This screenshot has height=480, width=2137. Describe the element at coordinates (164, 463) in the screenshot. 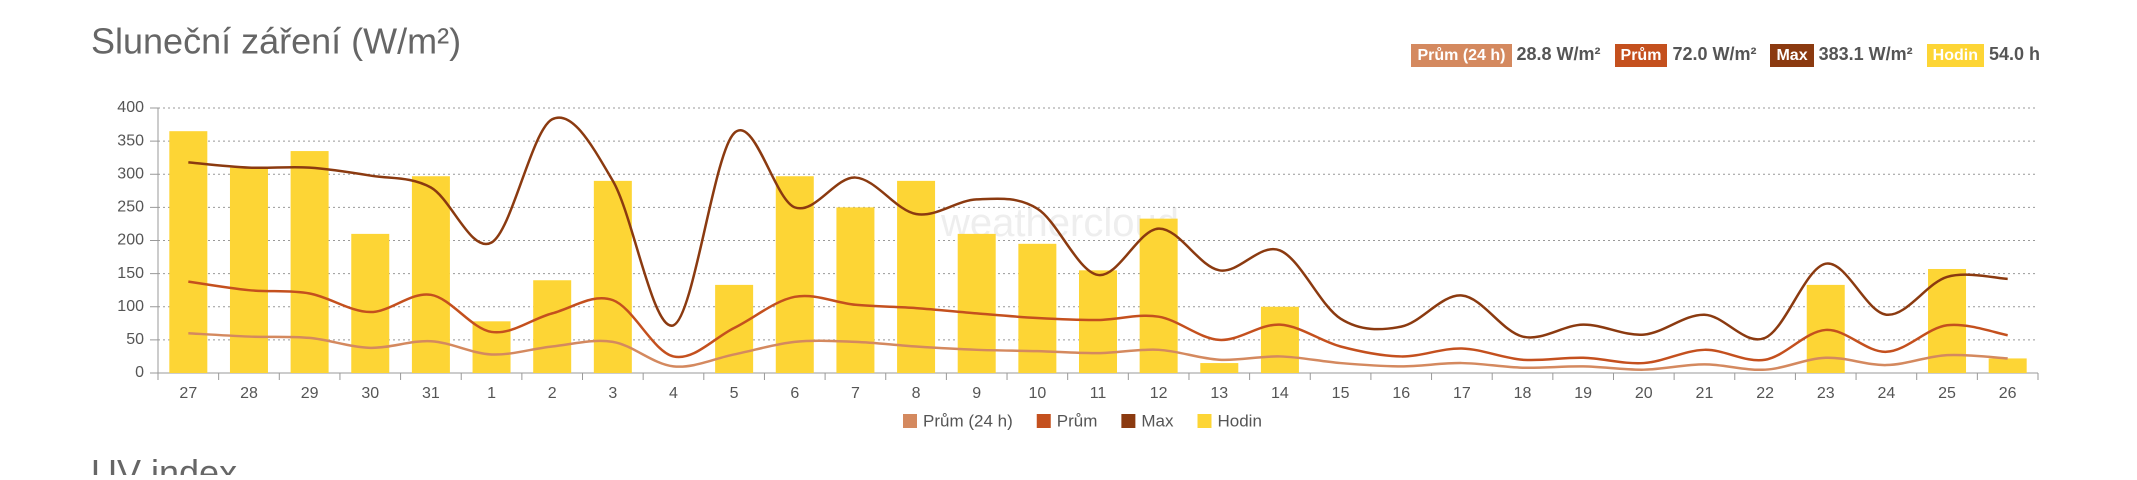

I see `next-section-title: UV index` at that location.